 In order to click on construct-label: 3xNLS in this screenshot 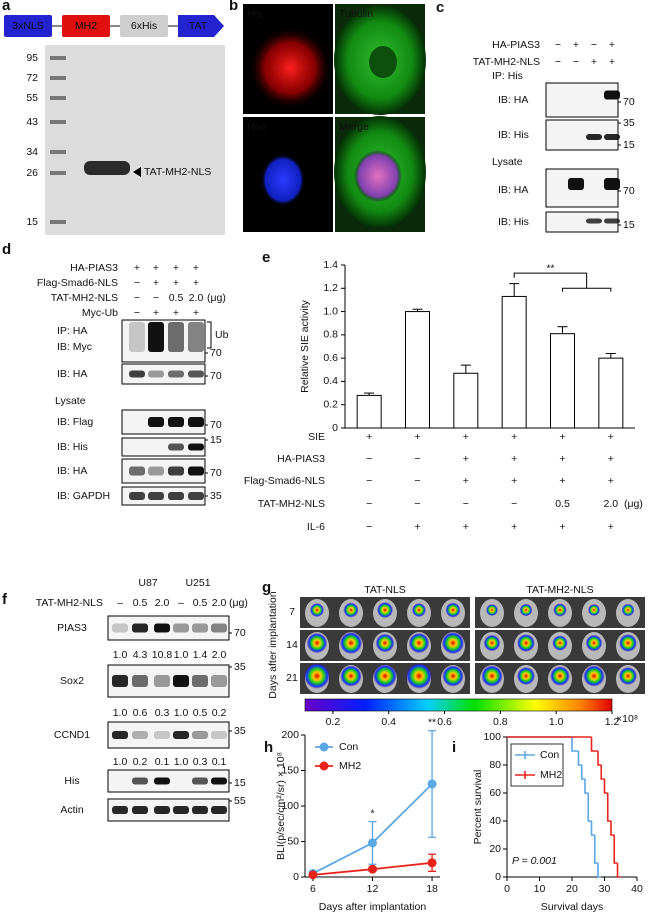, I will do `click(28, 26)`.